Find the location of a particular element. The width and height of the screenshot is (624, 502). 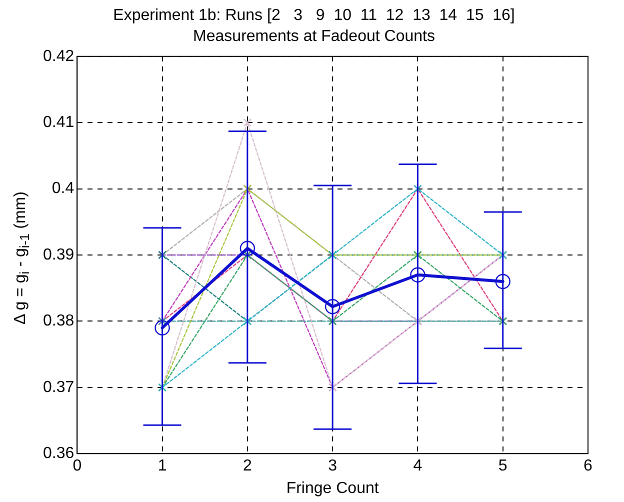

x-tick-label: 0 is located at coordinates (77, 466).